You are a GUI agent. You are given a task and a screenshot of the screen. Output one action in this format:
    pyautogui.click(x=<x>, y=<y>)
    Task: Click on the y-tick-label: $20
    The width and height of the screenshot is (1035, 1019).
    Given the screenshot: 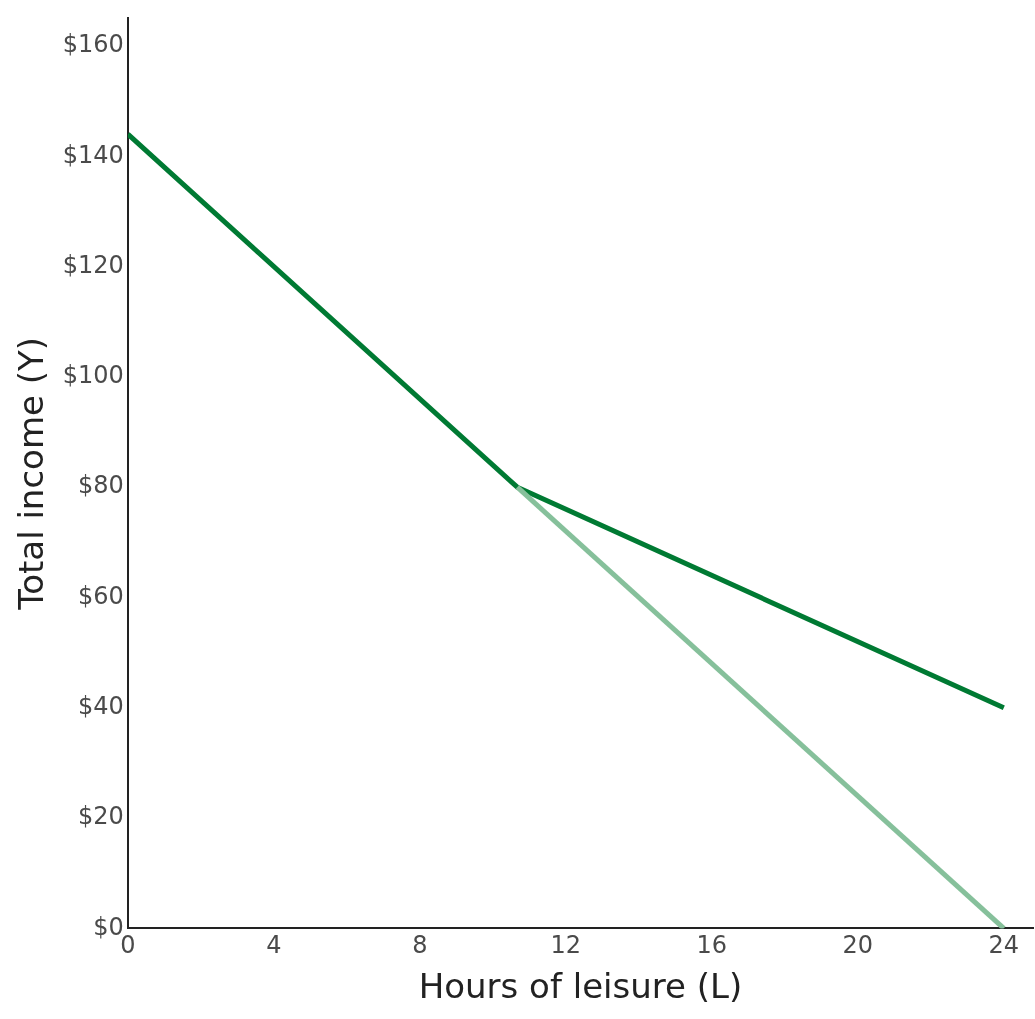 What is the action you would take?
    pyautogui.click(x=101, y=816)
    